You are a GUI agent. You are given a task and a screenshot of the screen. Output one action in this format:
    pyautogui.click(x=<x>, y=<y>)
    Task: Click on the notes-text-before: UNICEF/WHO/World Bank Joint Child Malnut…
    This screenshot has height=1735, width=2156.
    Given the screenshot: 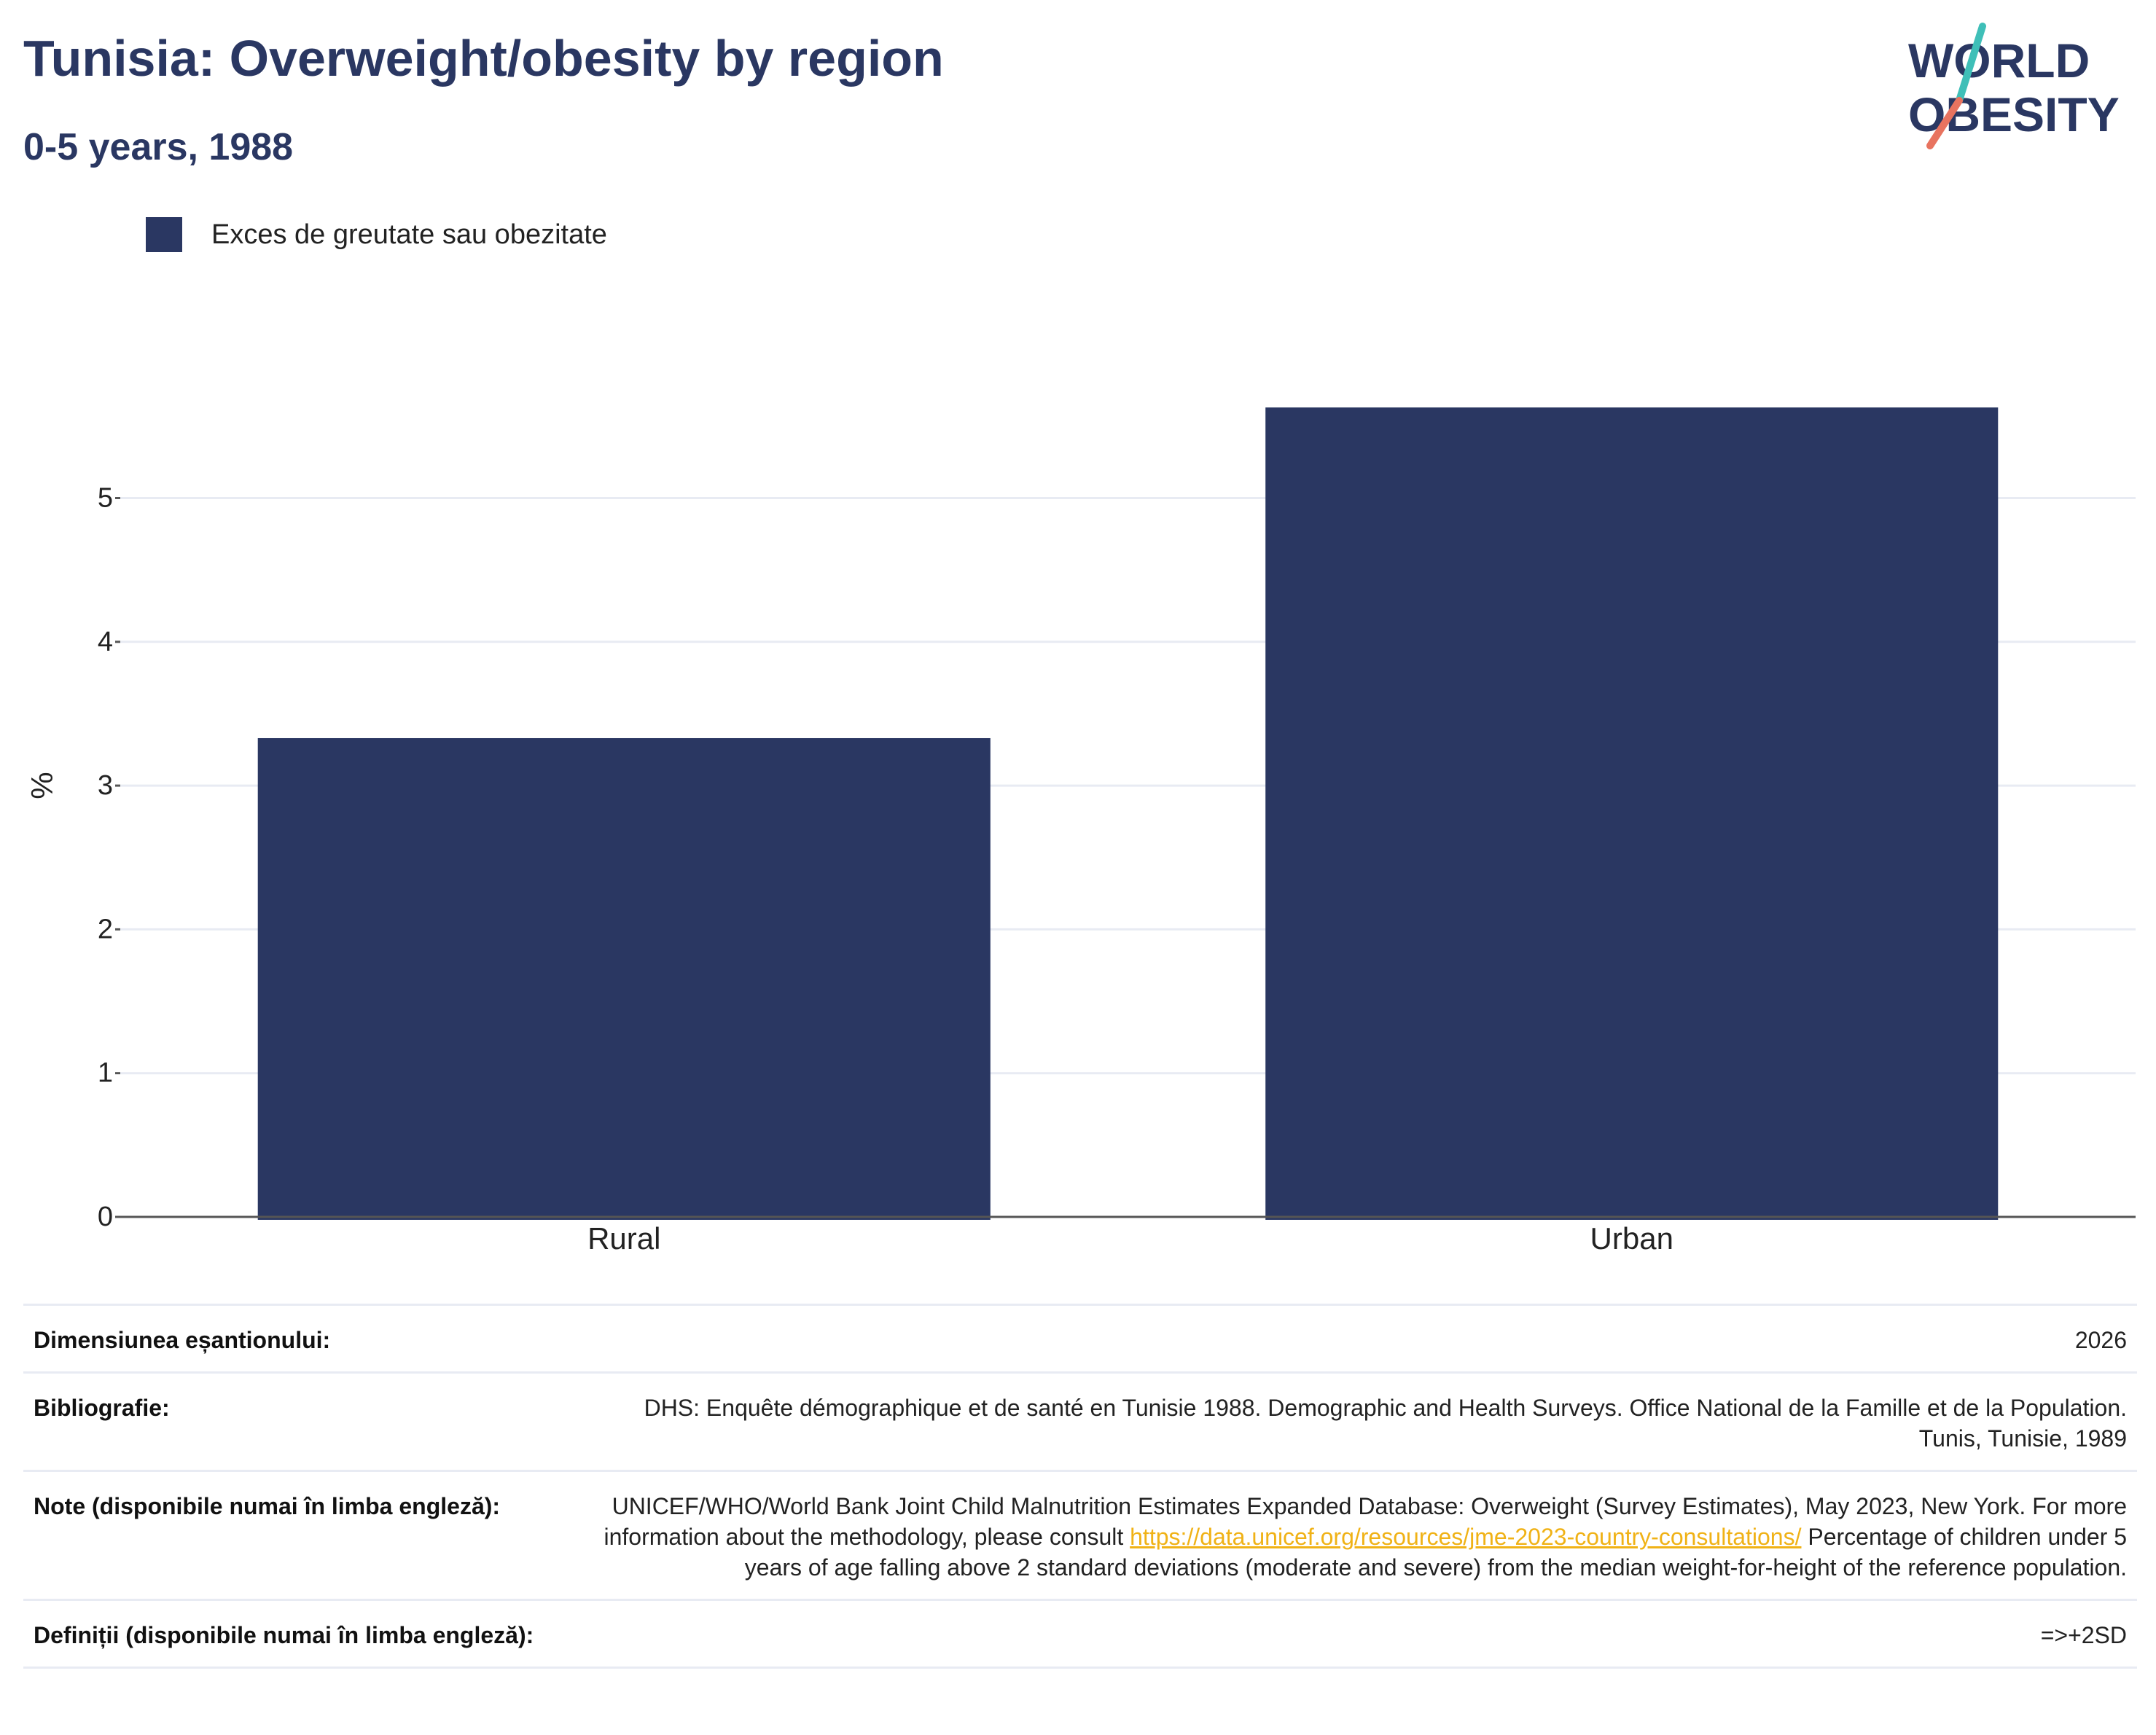 What is the action you would take?
    pyautogui.click(x=1366, y=1522)
    